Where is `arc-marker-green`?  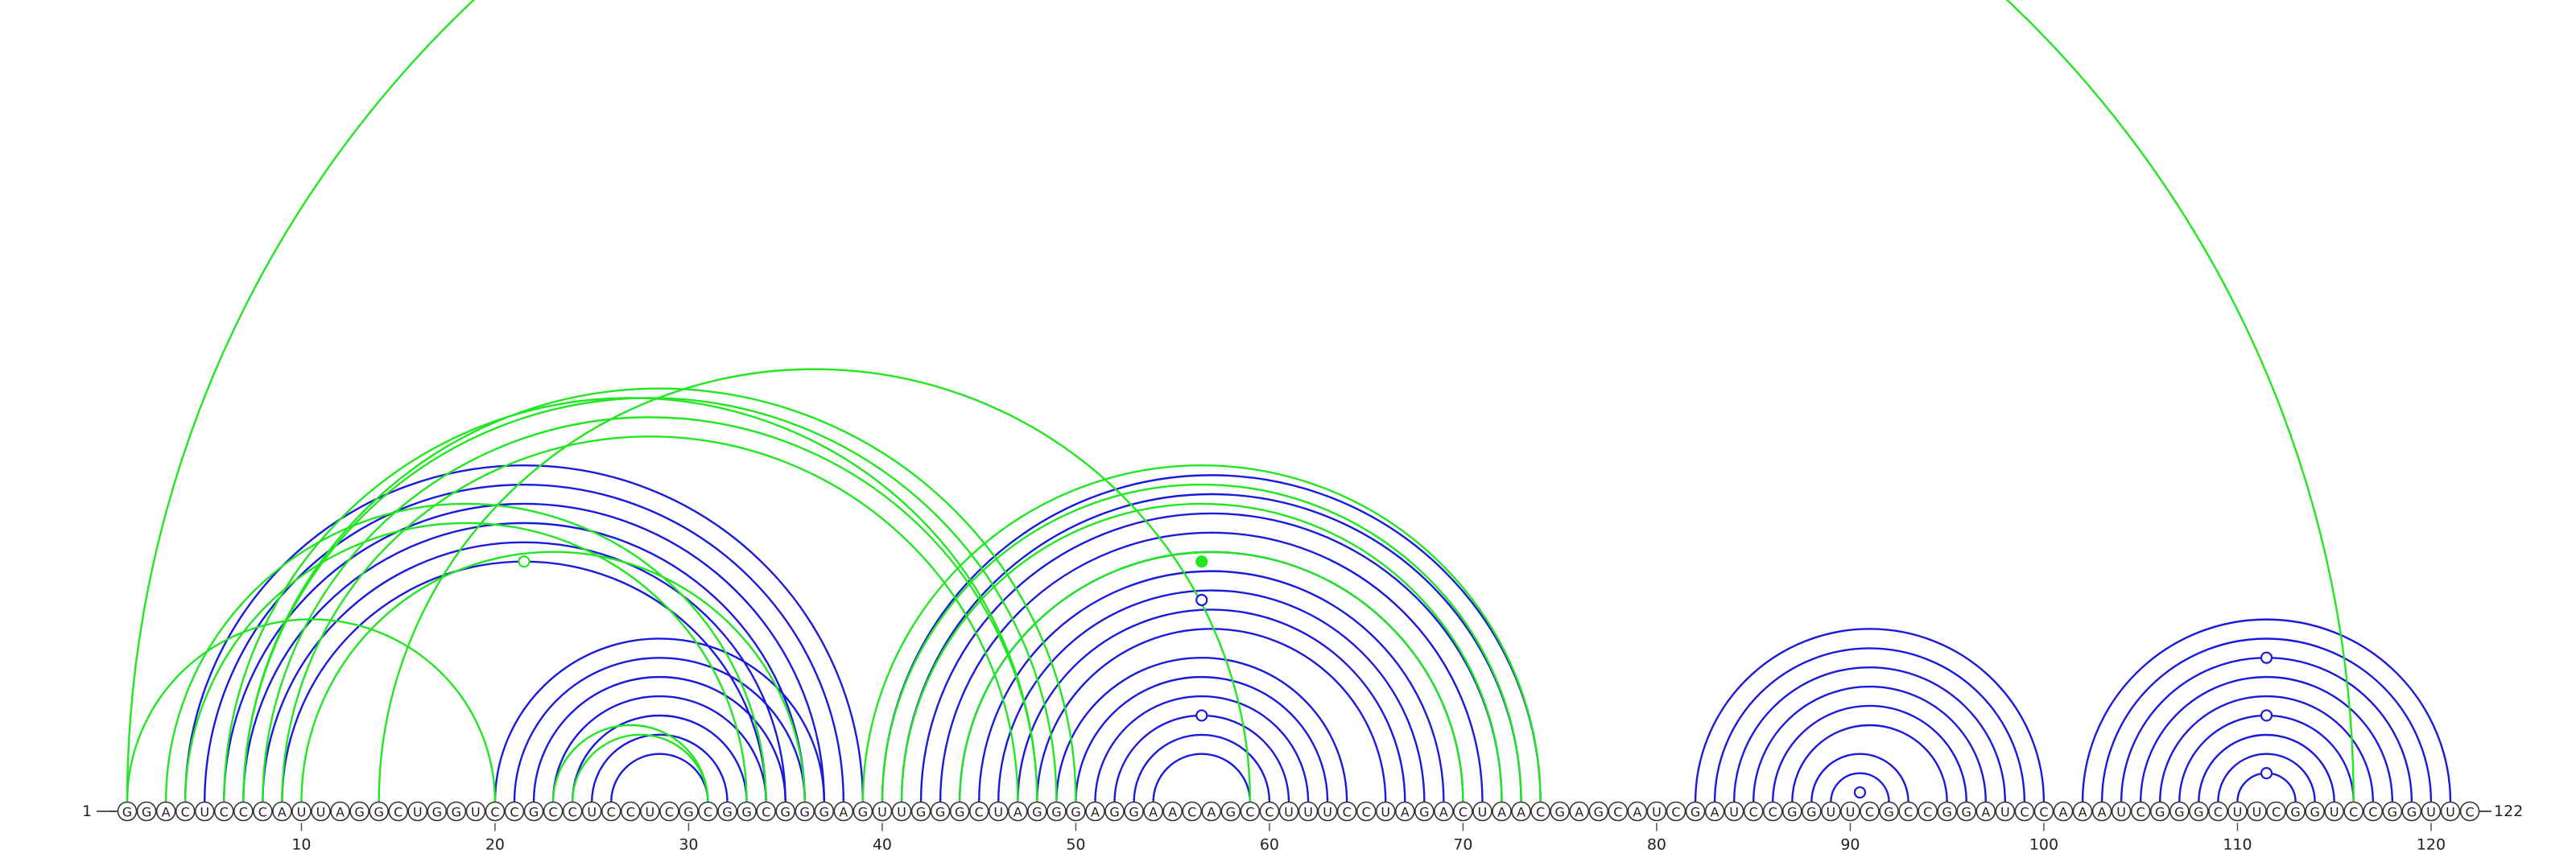
arc-marker-green is located at coordinates (524, 561).